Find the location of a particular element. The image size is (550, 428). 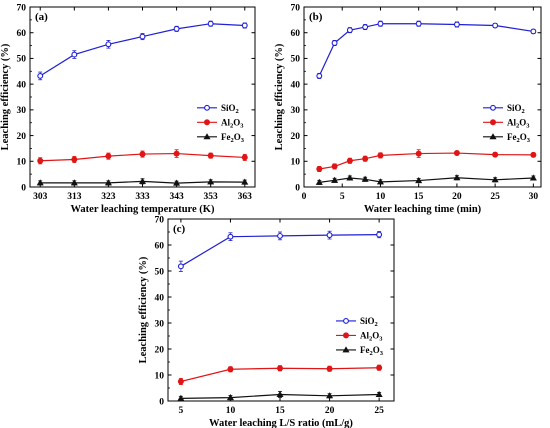

x-tick-label: 30 is located at coordinates (534, 197).